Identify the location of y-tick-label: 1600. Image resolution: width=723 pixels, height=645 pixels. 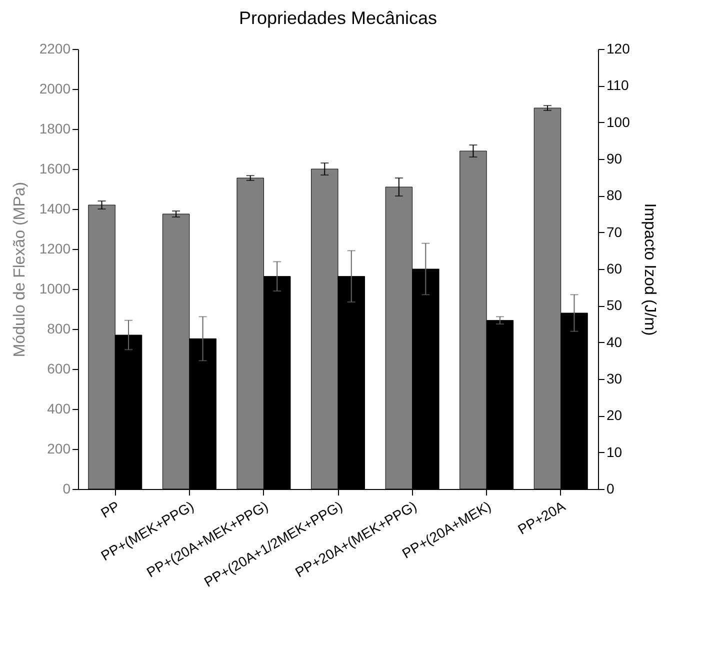
(55, 168).